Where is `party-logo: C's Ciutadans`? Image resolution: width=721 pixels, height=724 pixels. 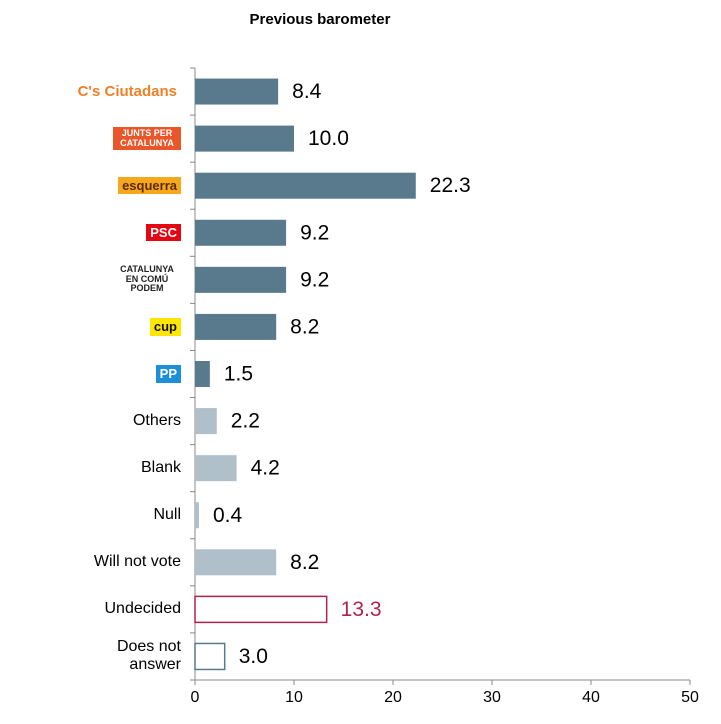
party-logo: C's Ciutadans is located at coordinates (127, 91).